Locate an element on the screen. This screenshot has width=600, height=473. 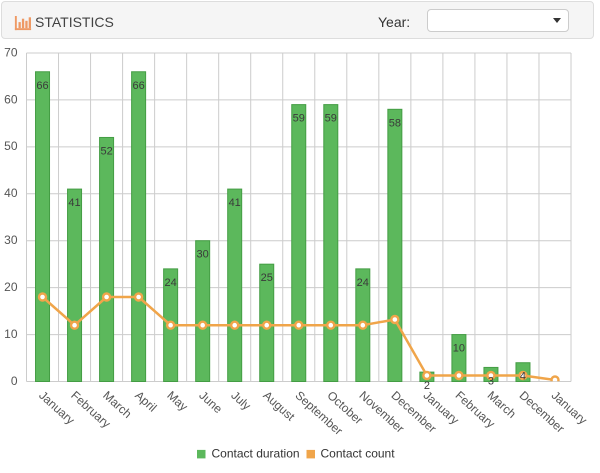
svg-text: 70 is located at coordinates (11, 52).